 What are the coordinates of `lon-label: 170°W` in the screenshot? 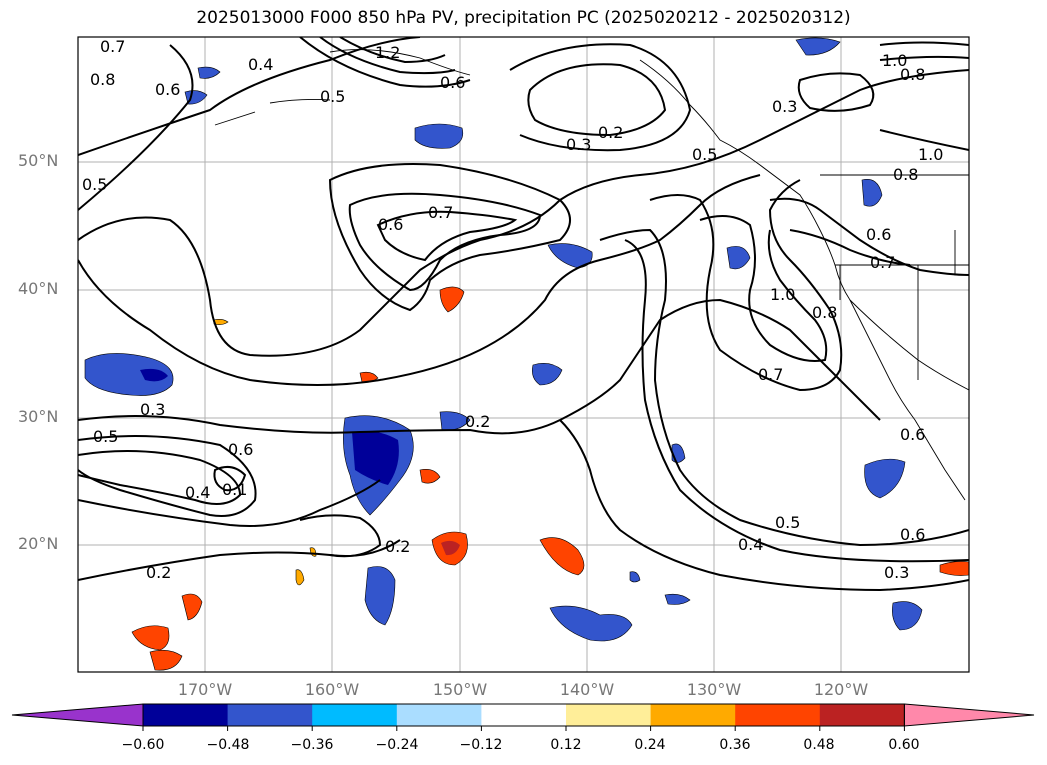 It's located at (205, 689).